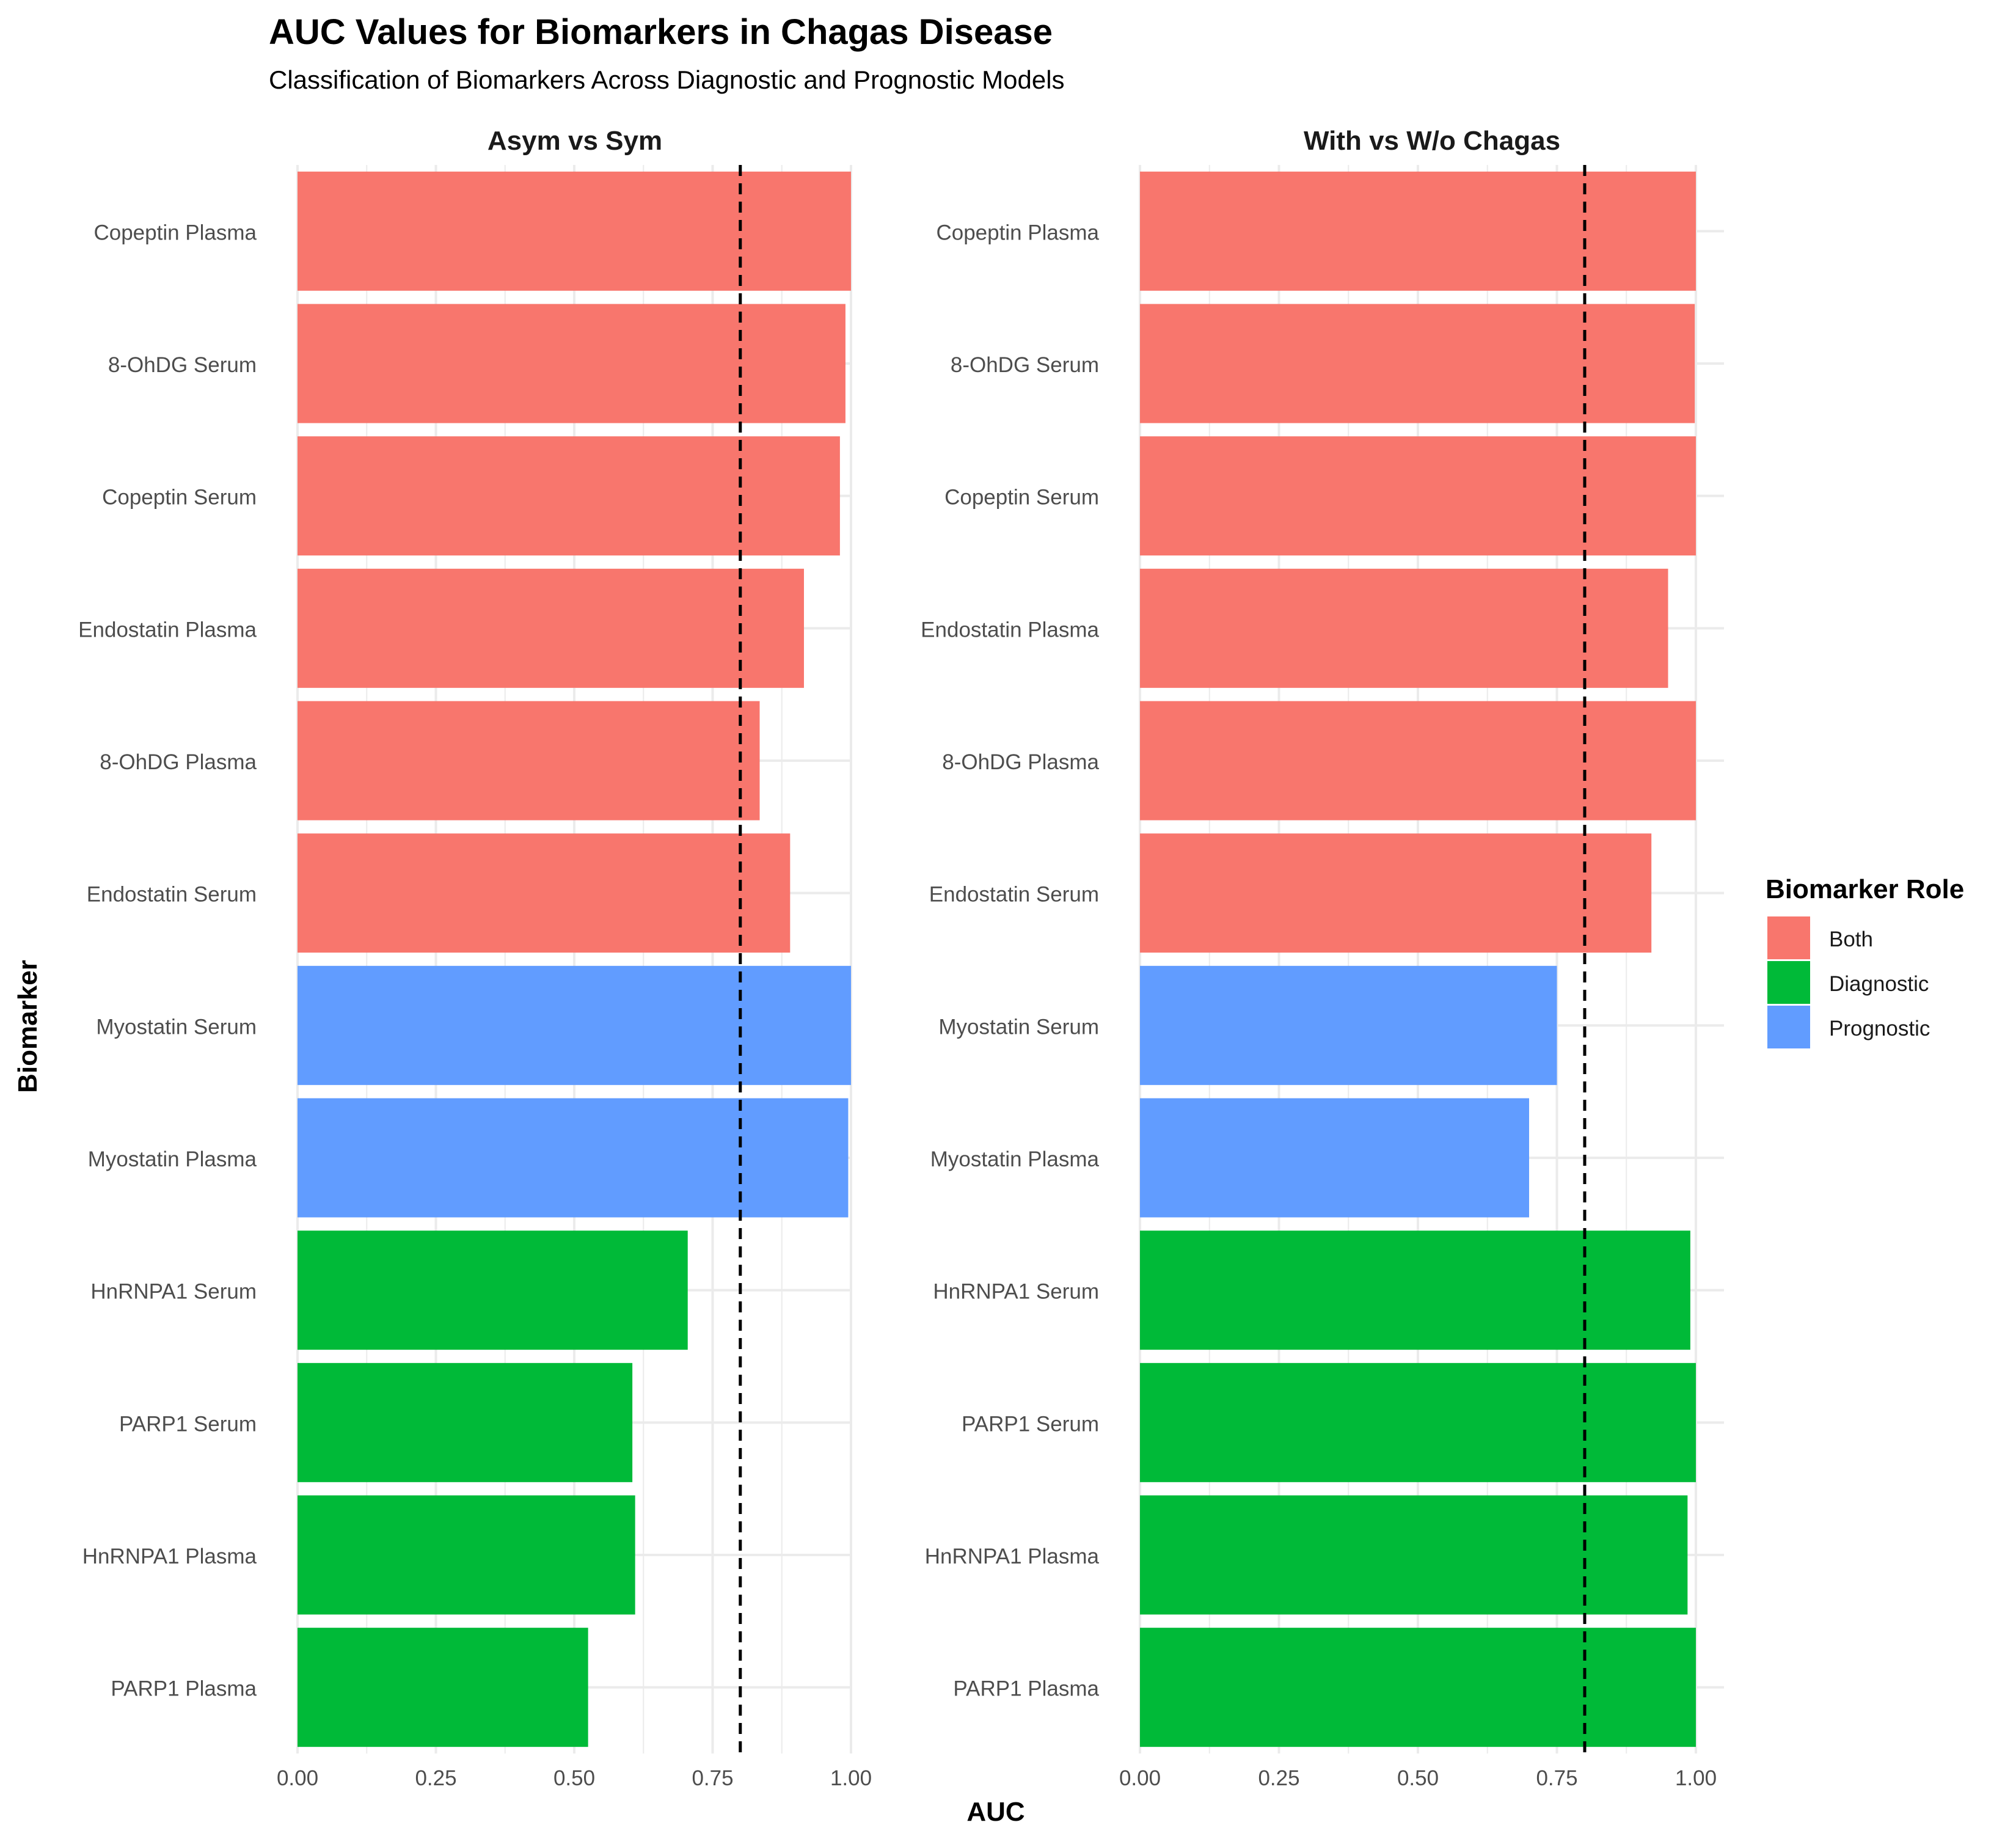 The height and width of the screenshot is (1836, 2016). Describe the element at coordinates (1879, 984) in the screenshot. I see `legend-key-label: Diagnostic` at that location.